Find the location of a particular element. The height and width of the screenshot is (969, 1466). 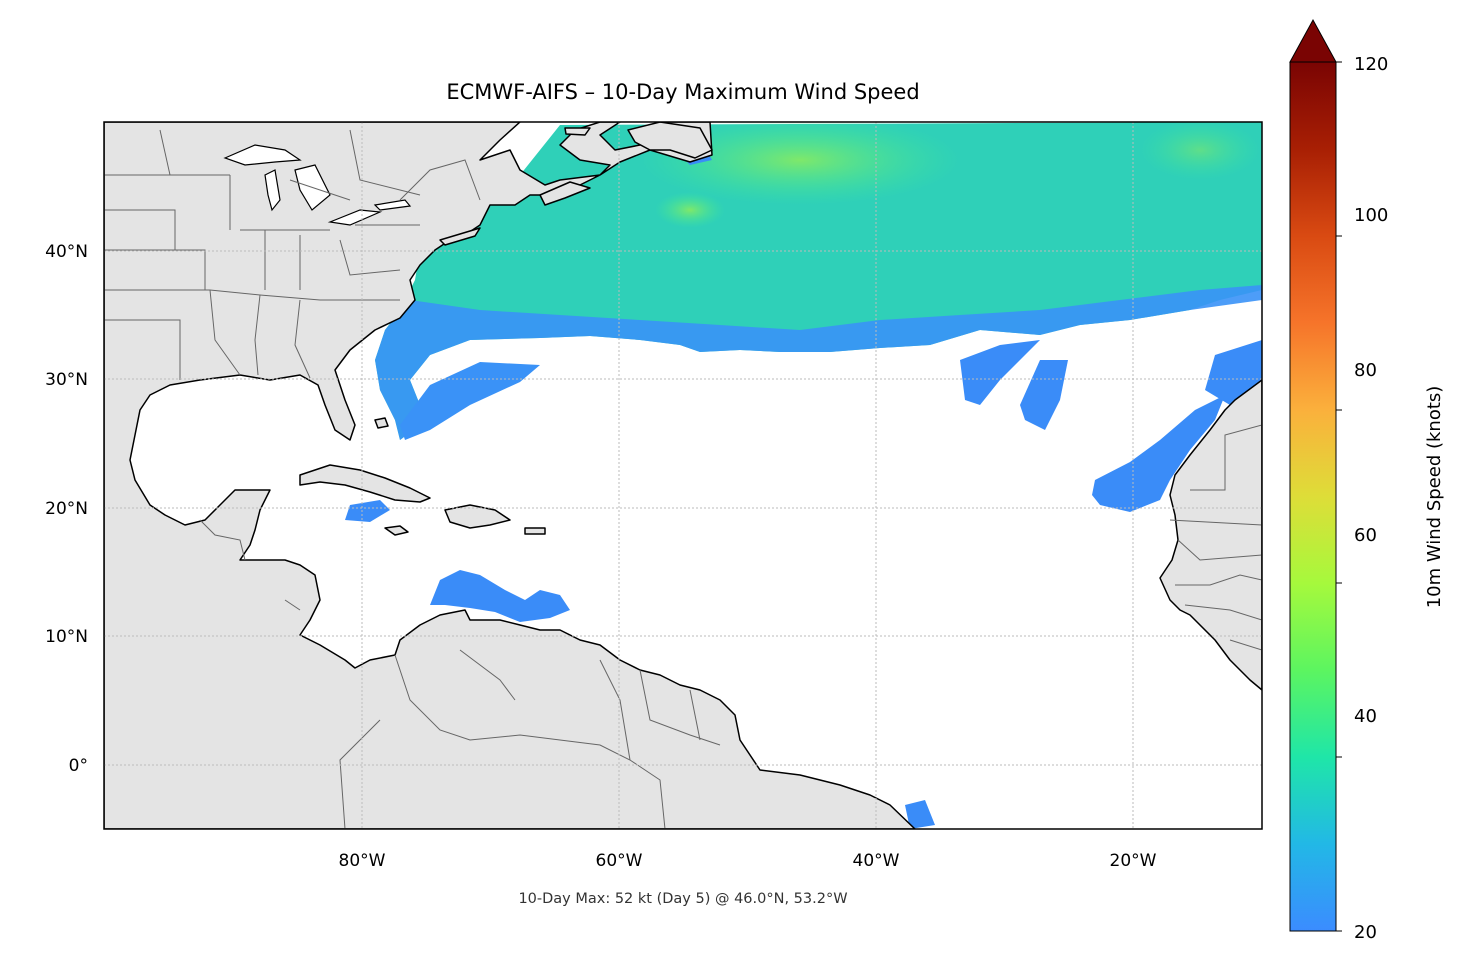

x-tick-label: 80°W is located at coordinates (362, 861).